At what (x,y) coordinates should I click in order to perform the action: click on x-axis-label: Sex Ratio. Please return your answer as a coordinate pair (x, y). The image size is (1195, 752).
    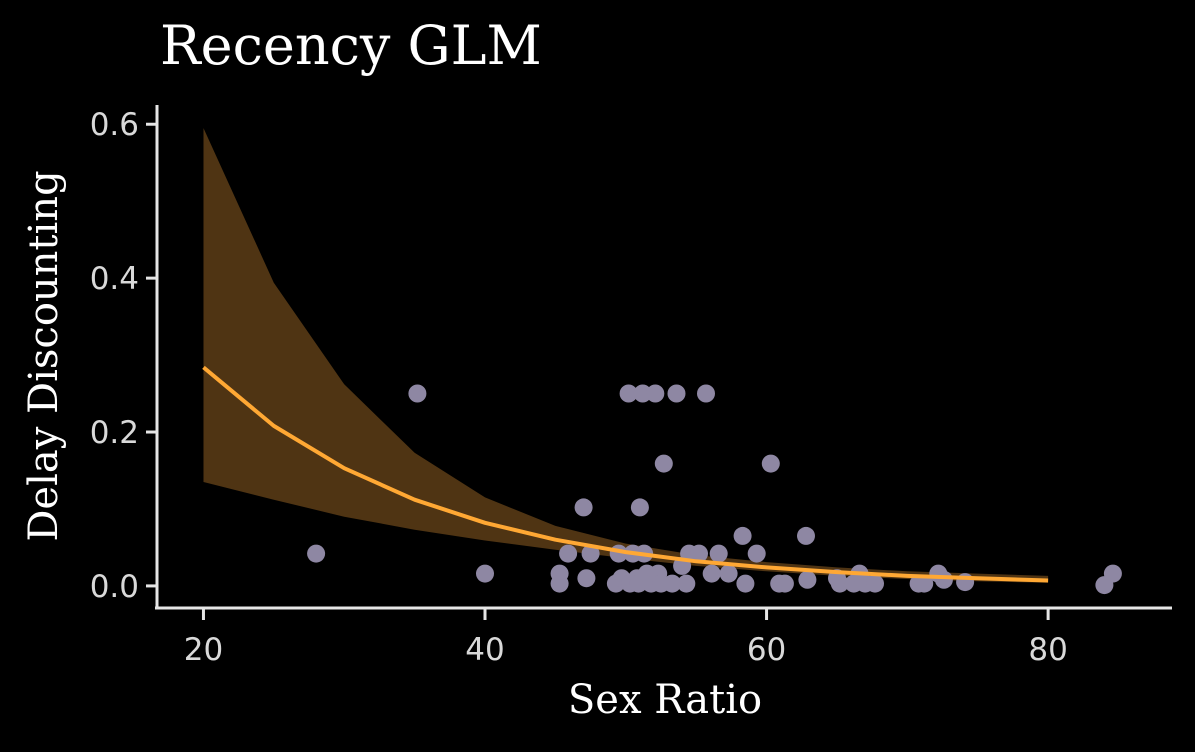
    Looking at the image, I should click on (665, 700).